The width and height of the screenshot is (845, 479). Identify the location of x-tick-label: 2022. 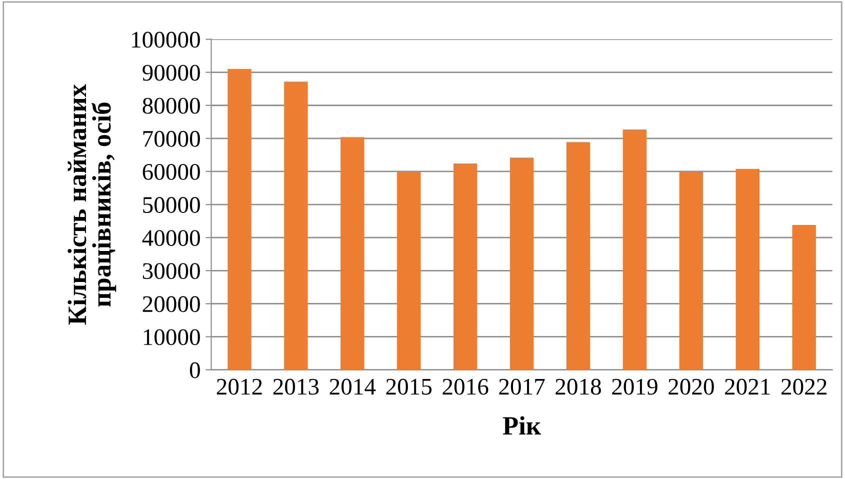
(804, 386).